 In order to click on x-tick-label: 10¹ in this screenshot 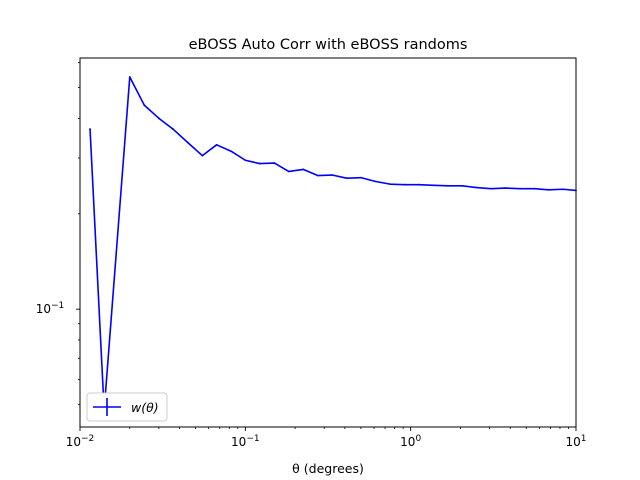, I will do `click(575, 441)`.